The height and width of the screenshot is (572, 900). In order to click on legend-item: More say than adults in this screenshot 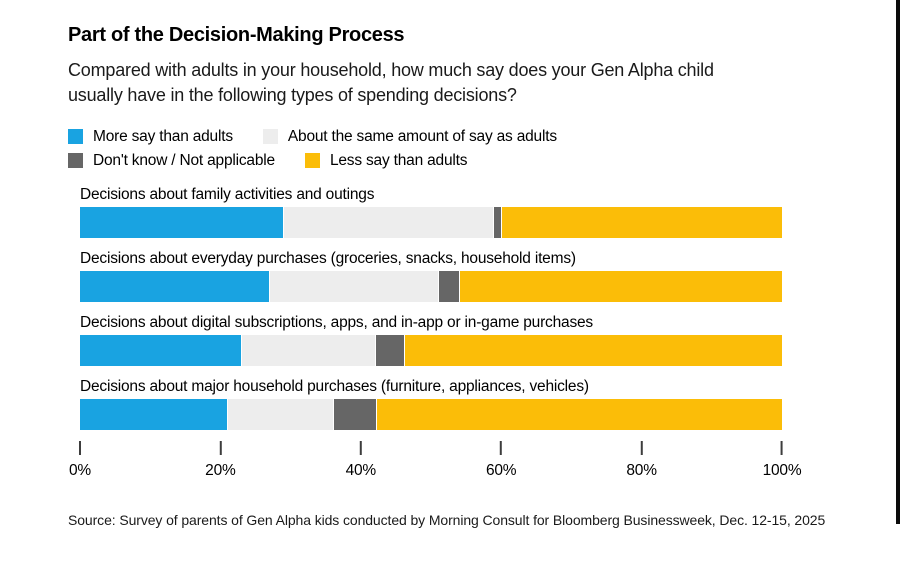, I will do `click(150, 137)`.